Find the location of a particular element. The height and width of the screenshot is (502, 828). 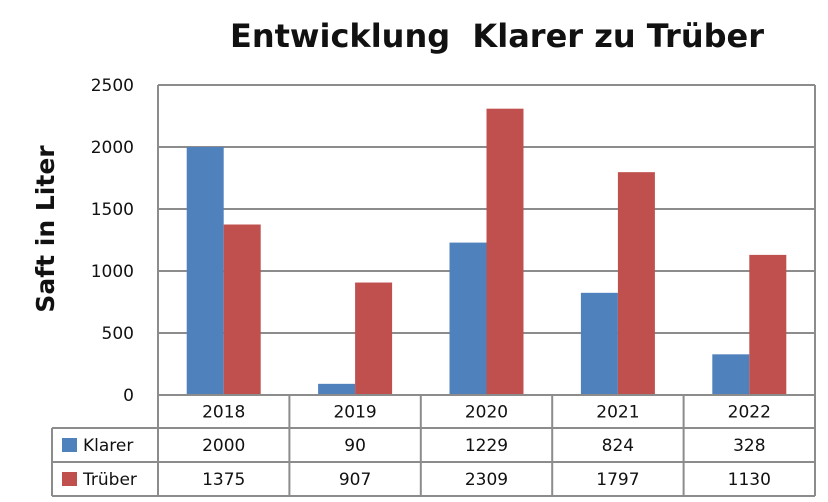

y-tick-label: 1000 is located at coordinates (112, 272).